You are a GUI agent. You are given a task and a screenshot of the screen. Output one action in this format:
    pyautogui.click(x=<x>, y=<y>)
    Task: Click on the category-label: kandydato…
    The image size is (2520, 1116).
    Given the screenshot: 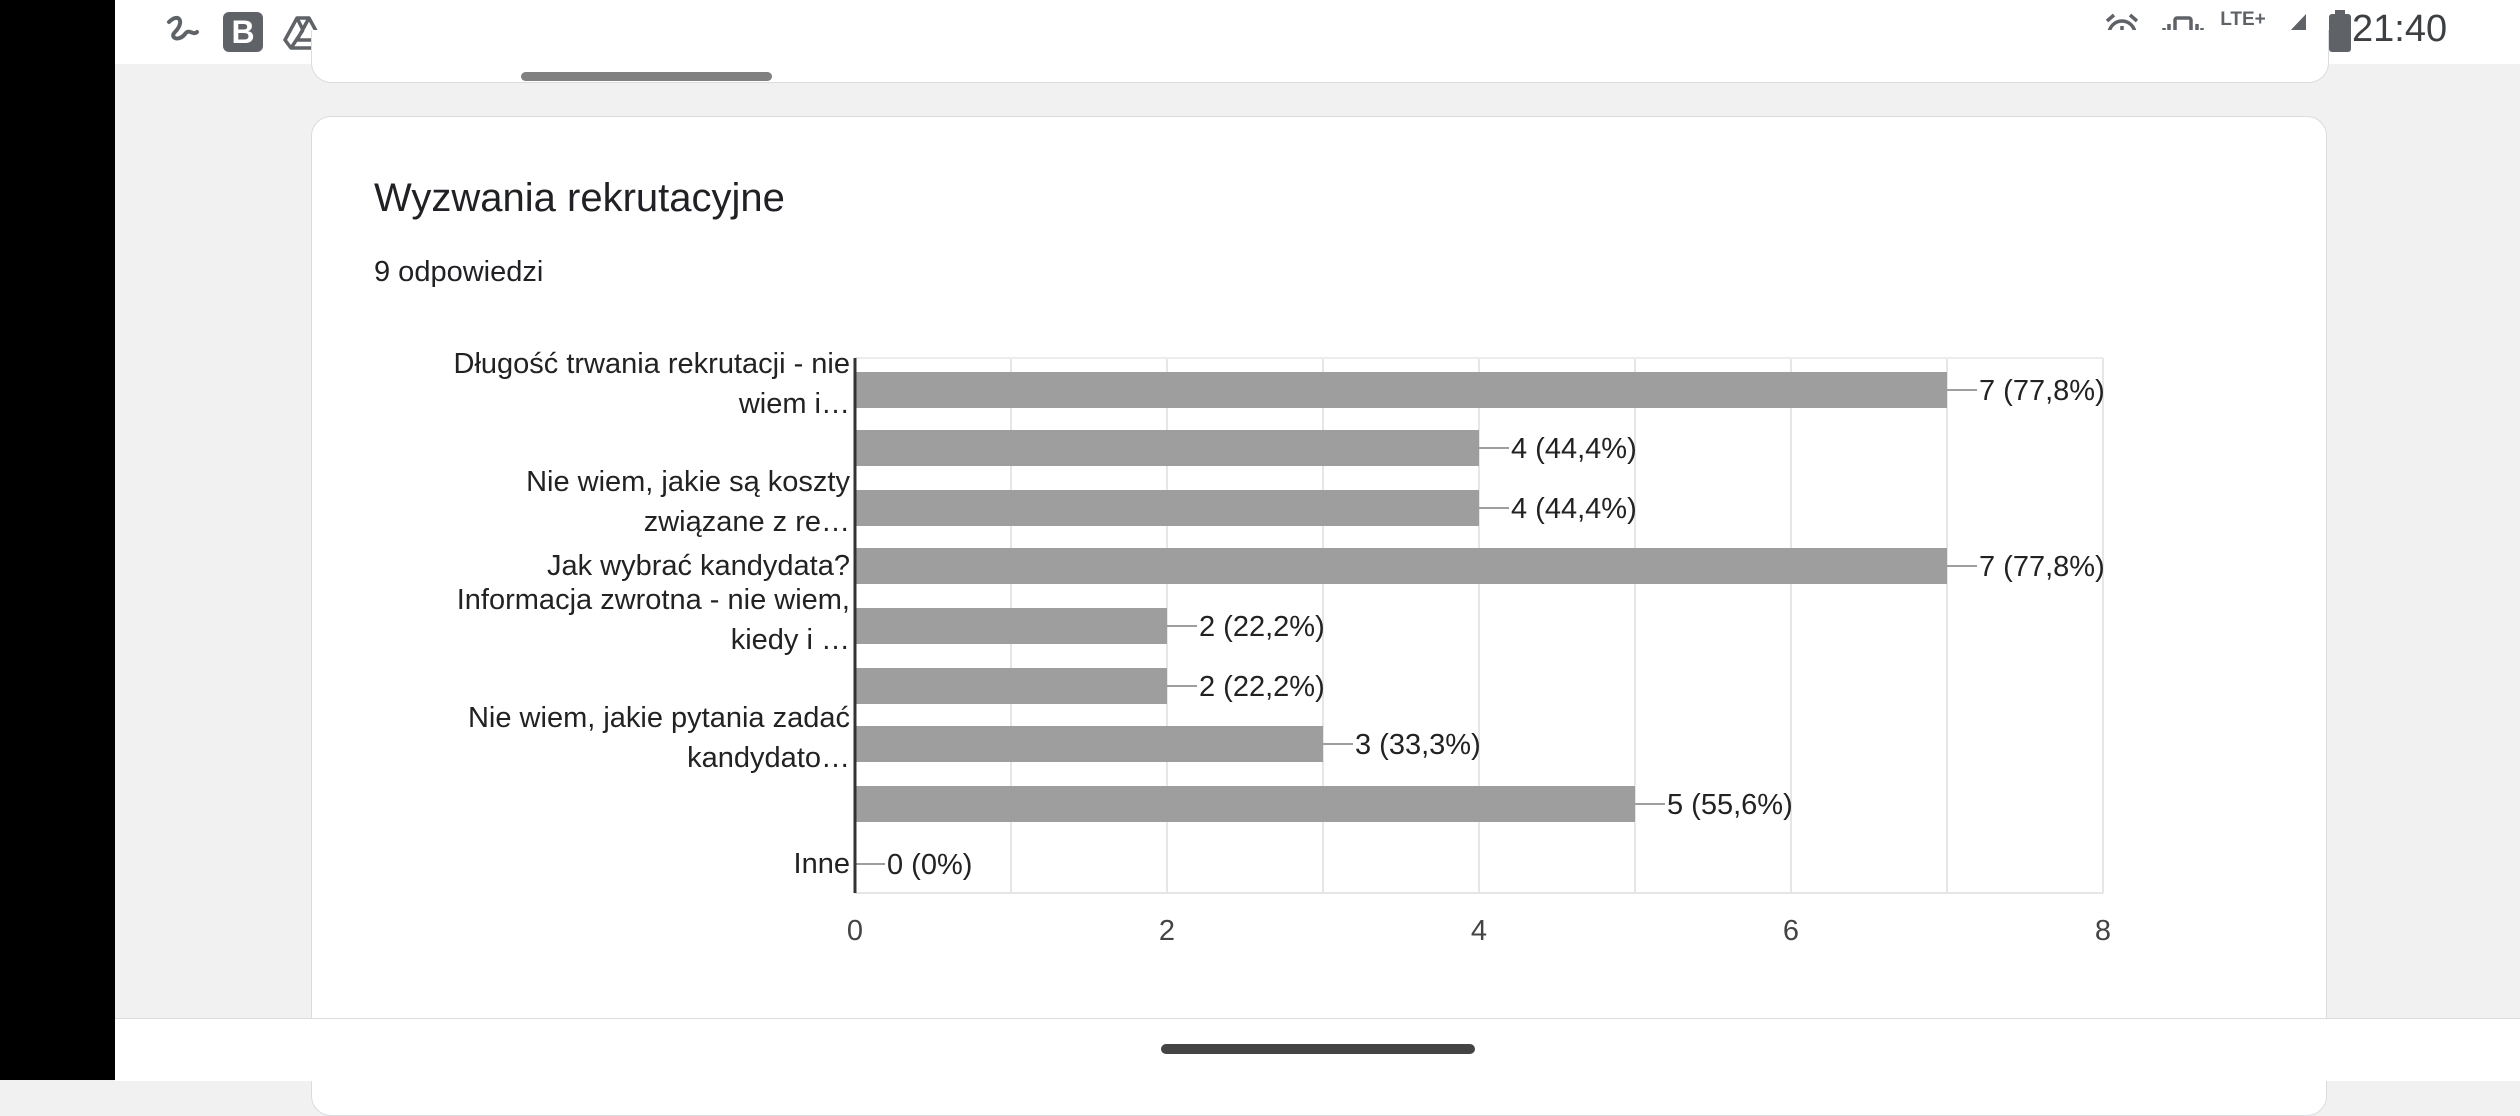 What is the action you would take?
    pyautogui.click(x=768, y=758)
    